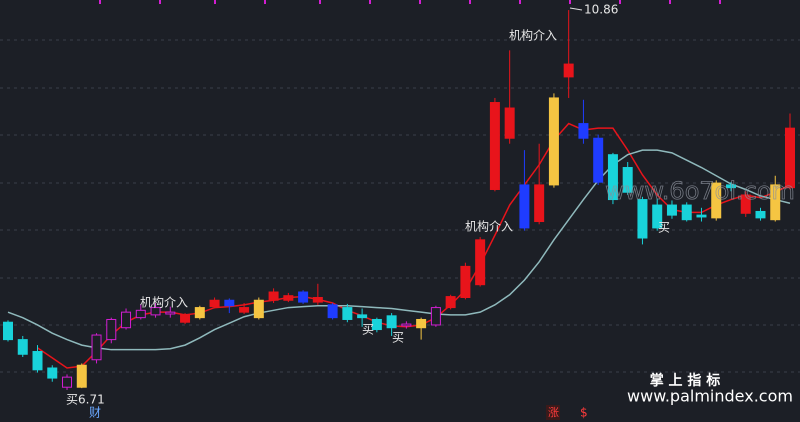 This screenshot has width=800, height=422. Describe the element at coordinates (685, 380) in the screenshot. I see `brand: 掌 上 指 标` at that location.